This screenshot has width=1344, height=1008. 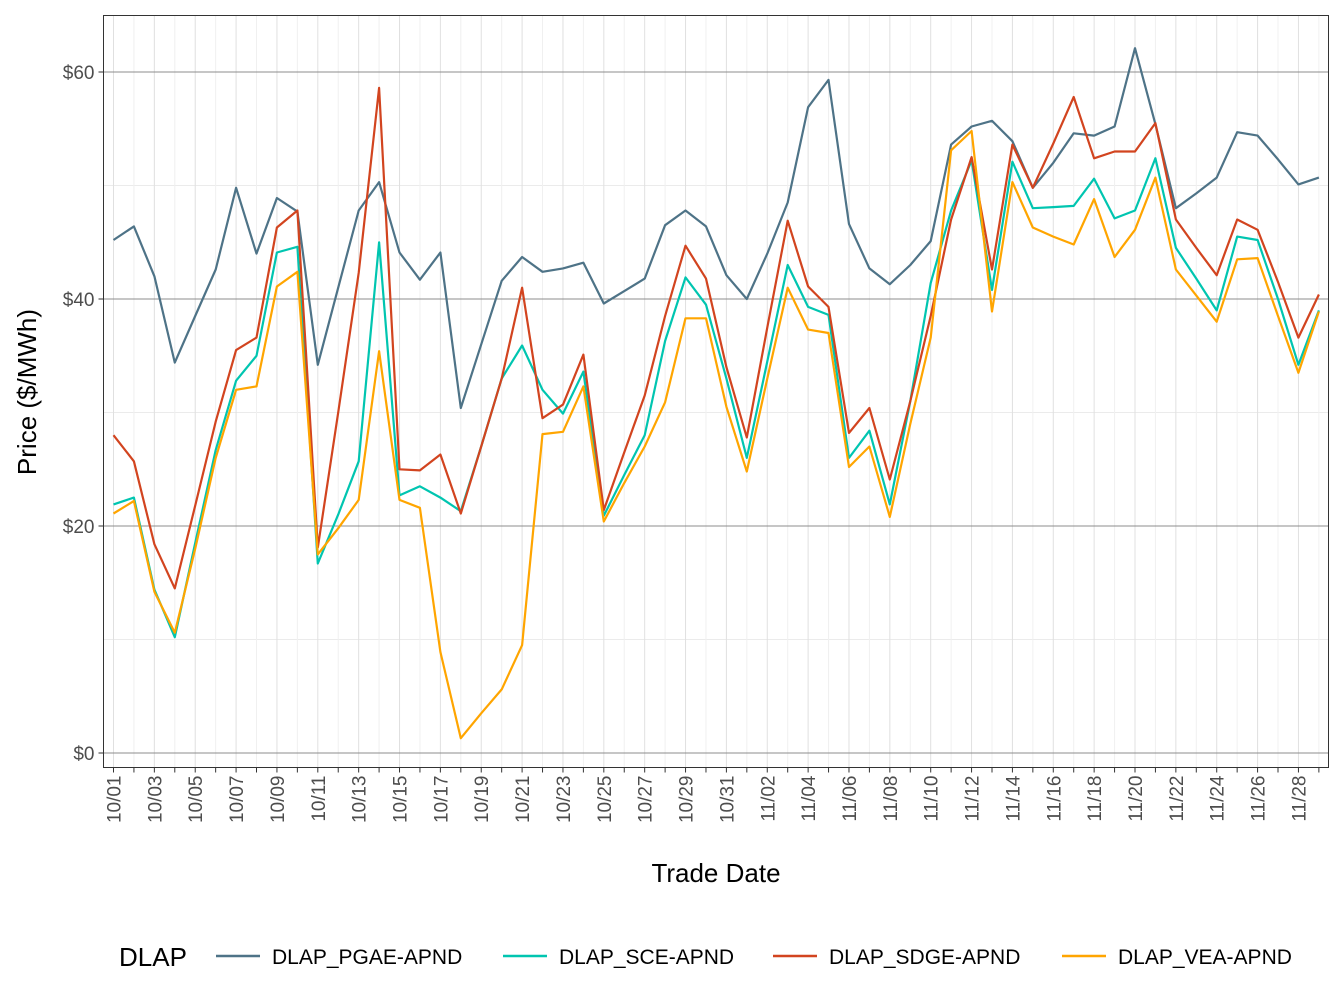 What do you see at coordinates (523, 800) in the screenshot?
I see `x-tick-label: 10/21` at bounding box center [523, 800].